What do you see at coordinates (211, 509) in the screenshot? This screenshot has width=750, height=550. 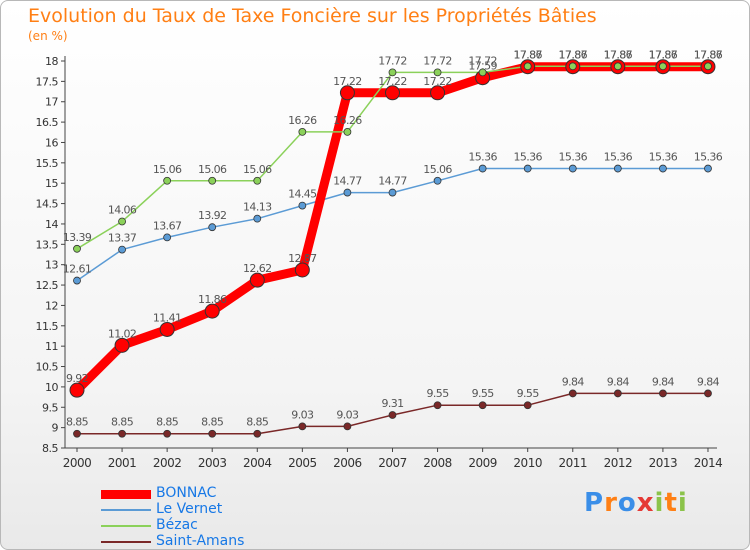 I see `legend-item: Le Vernet` at bounding box center [211, 509].